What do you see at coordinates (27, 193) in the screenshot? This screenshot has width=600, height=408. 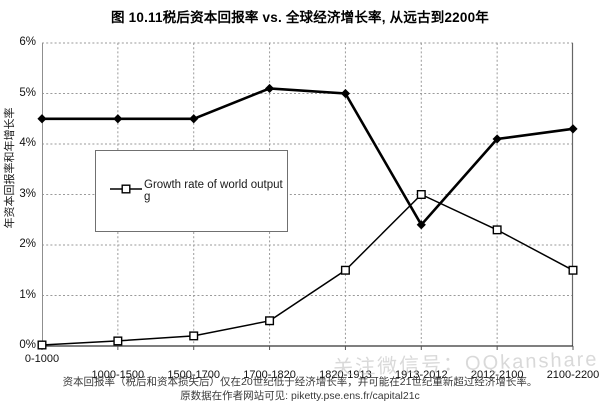 I see `y-tick-label: 3%` at bounding box center [27, 193].